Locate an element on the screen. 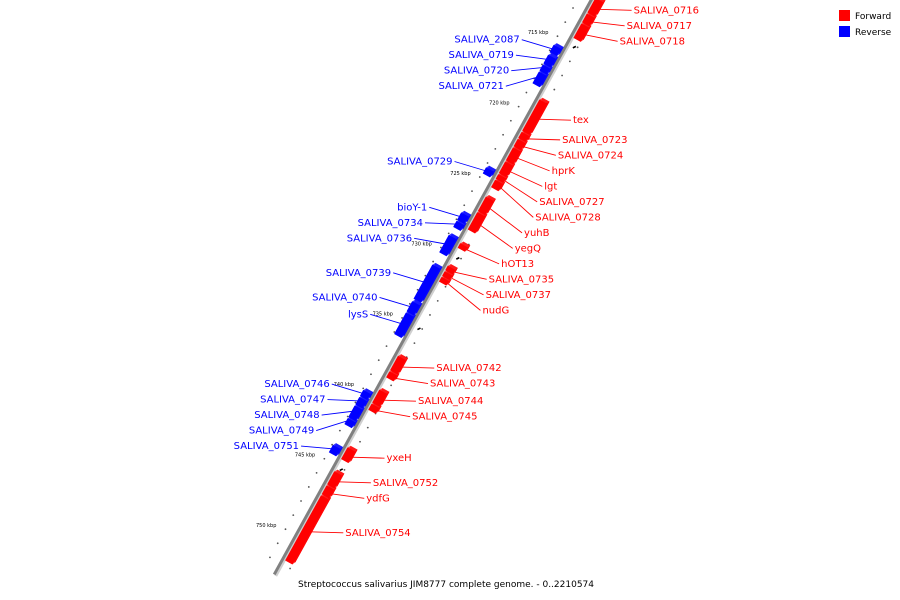 The image size is (900, 600). label-hOT13: hOT13 is located at coordinates (517, 264).